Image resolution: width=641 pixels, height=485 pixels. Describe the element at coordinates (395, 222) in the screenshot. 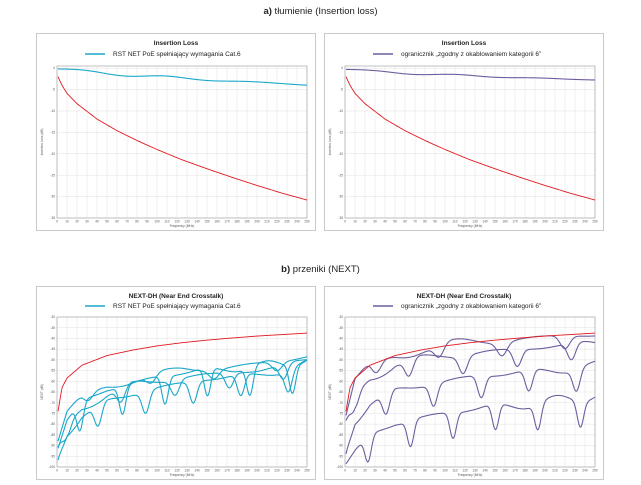

I see `x-tick-label: 50` at that location.